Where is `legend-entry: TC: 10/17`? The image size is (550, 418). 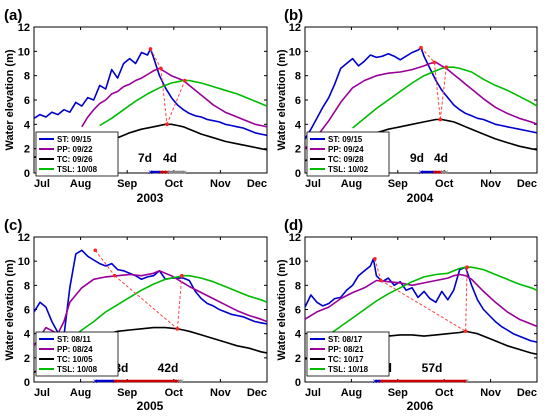 legend-entry: TC: 10/17 is located at coordinates (346, 359).